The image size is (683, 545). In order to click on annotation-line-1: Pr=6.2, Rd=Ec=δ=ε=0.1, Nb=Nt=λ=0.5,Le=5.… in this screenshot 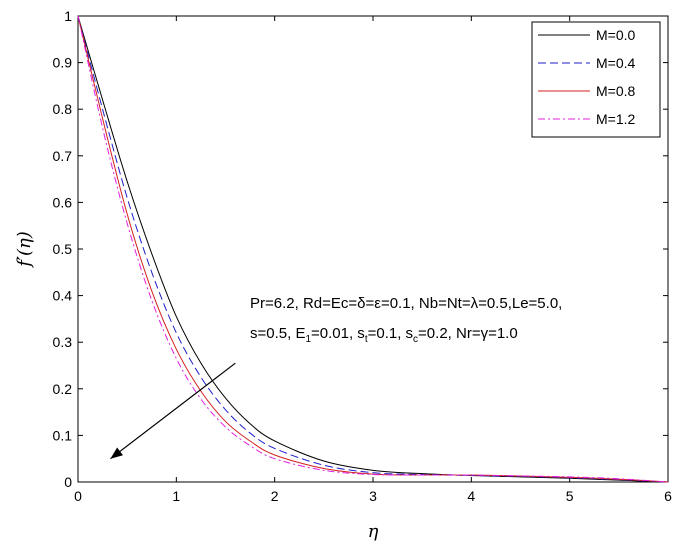, I will do `click(406, 303)`.